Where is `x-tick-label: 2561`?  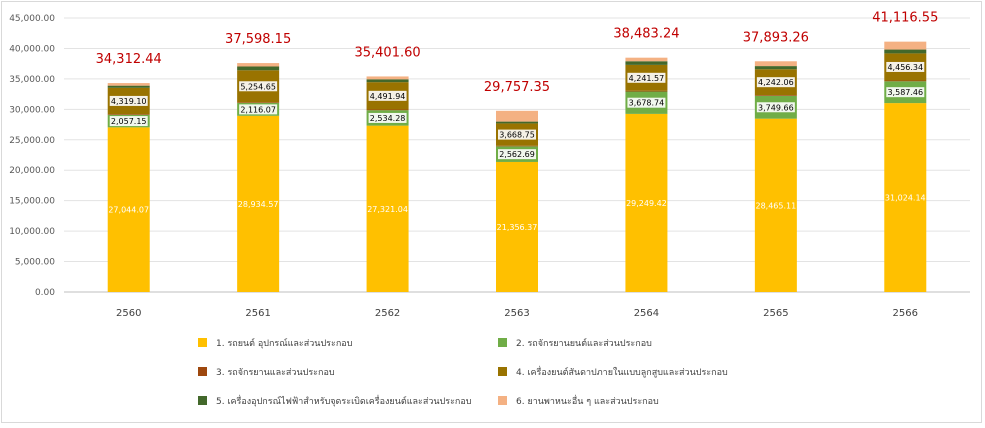 x-tick-label: 2561 is located at coordinates (257, 313).